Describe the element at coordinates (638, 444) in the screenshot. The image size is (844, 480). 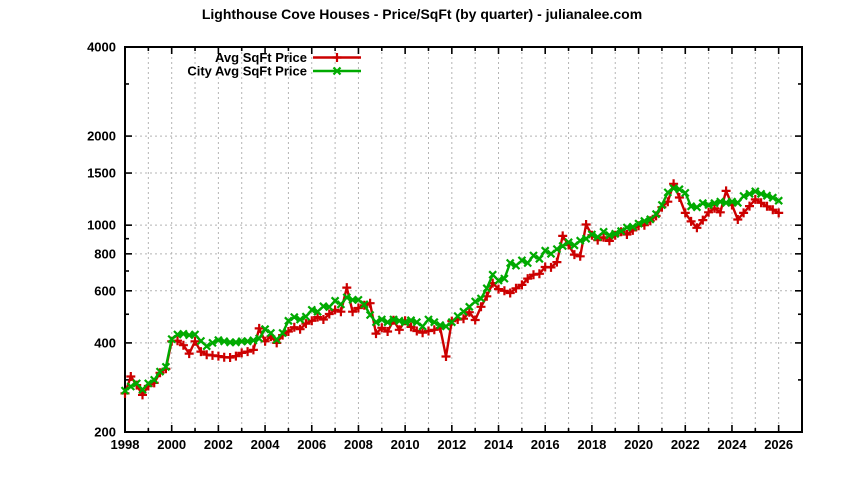
I see `x-tick-label: 2020` at that location.